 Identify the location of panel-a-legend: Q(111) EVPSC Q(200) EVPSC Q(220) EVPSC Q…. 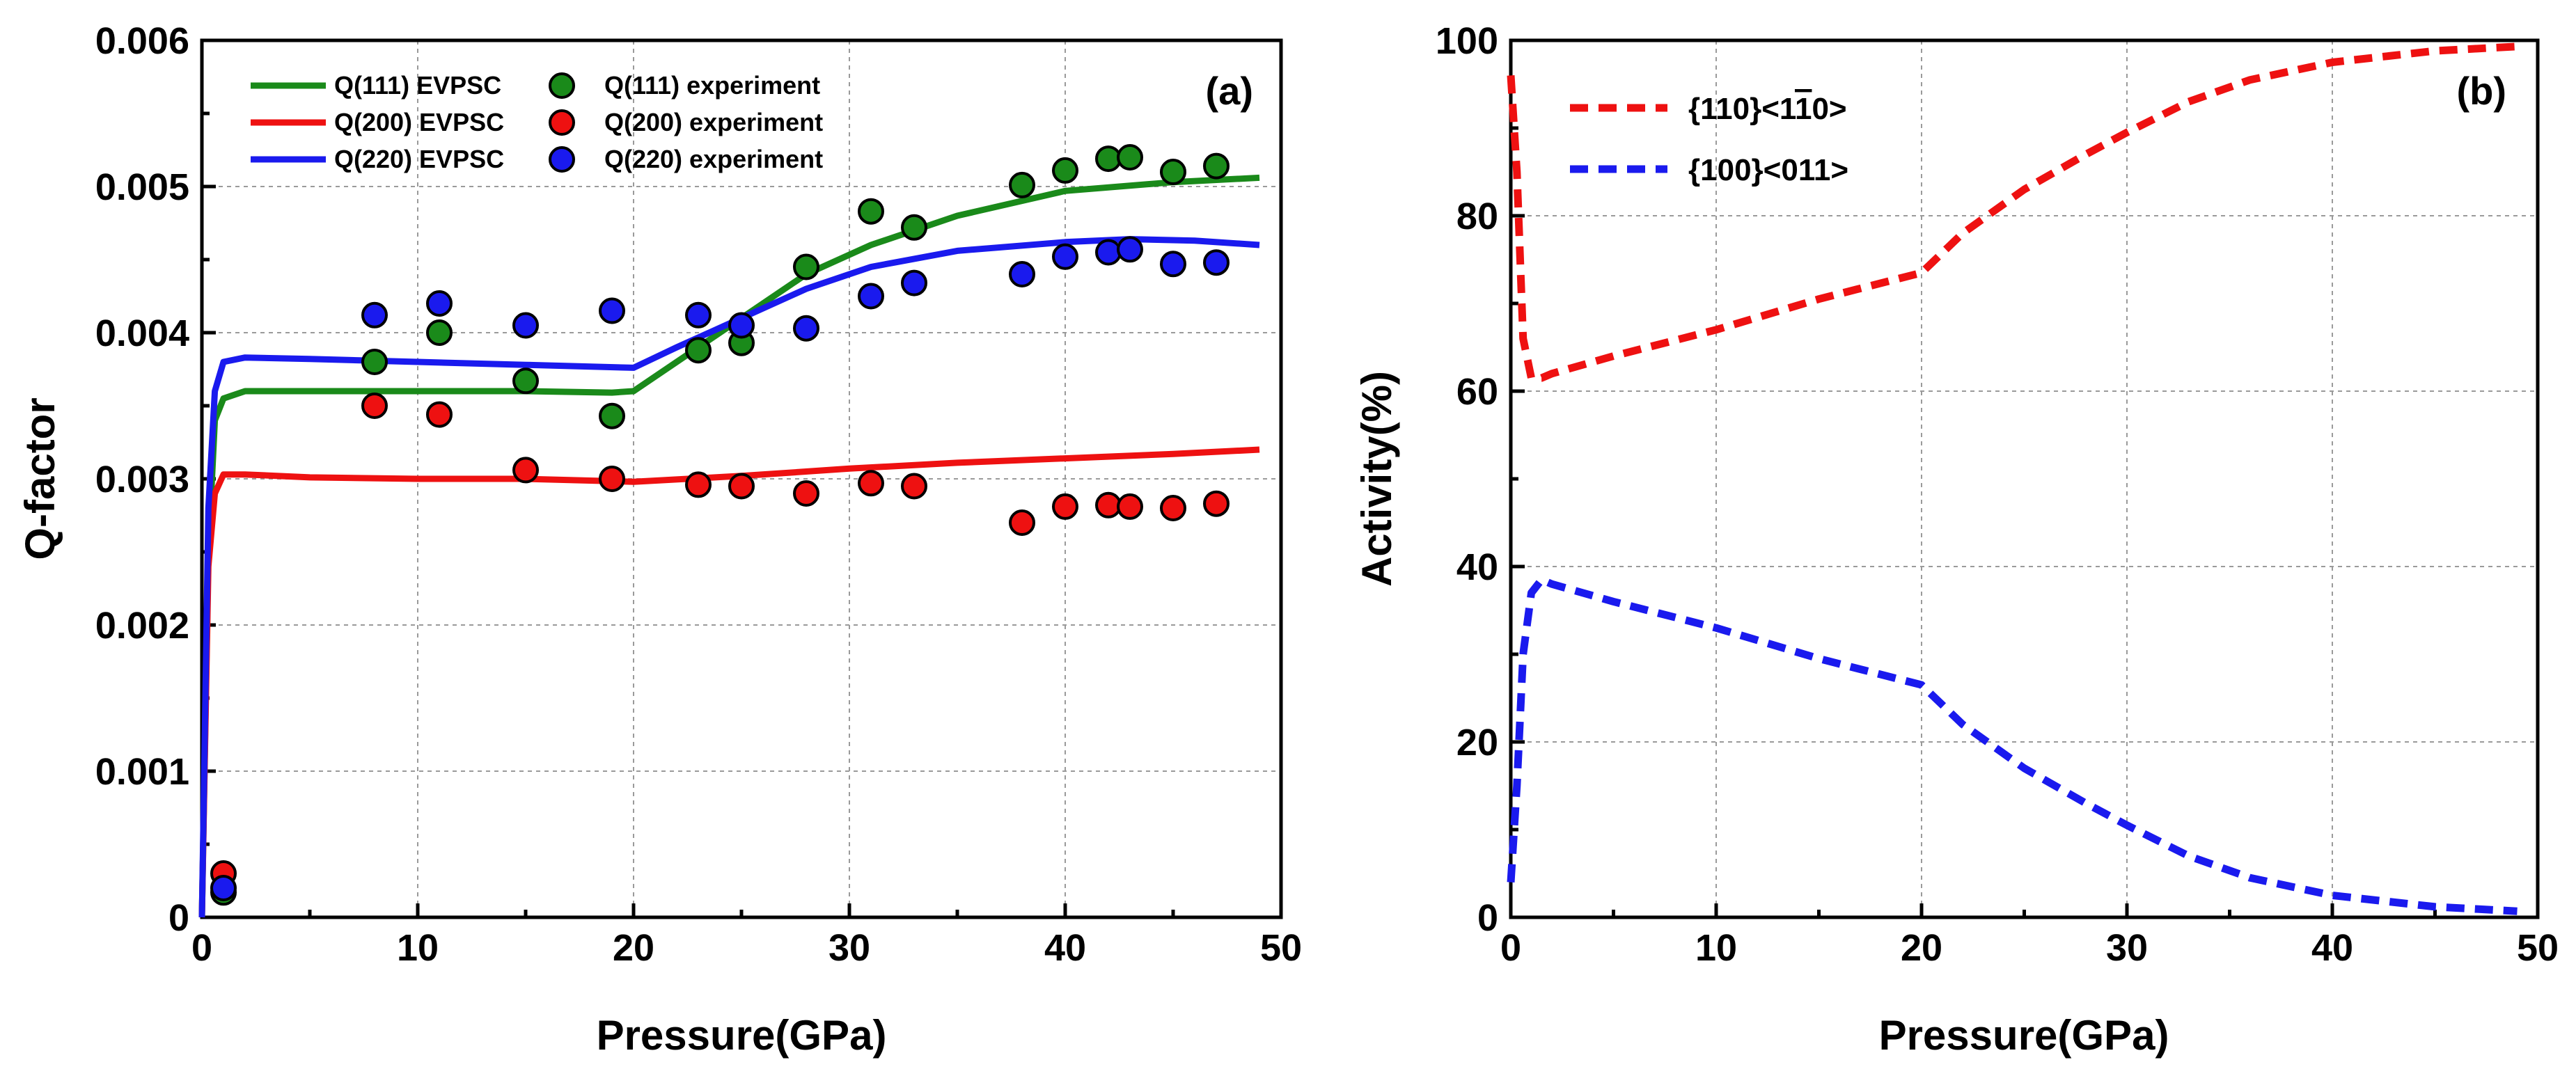
(537, 122).